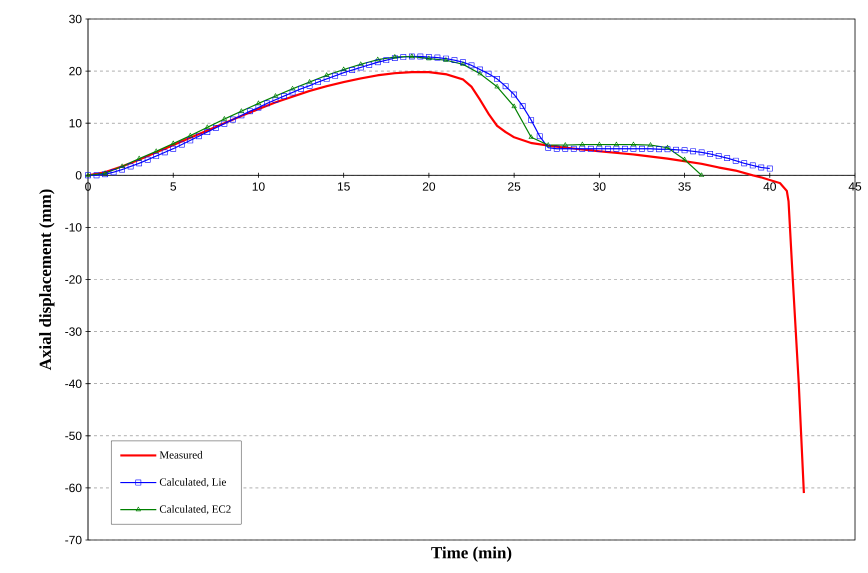 Image resolution: width=868 pixels, height=573 pixels. I want to click on legend-label: Calculated, Lie, so click(193, 483).